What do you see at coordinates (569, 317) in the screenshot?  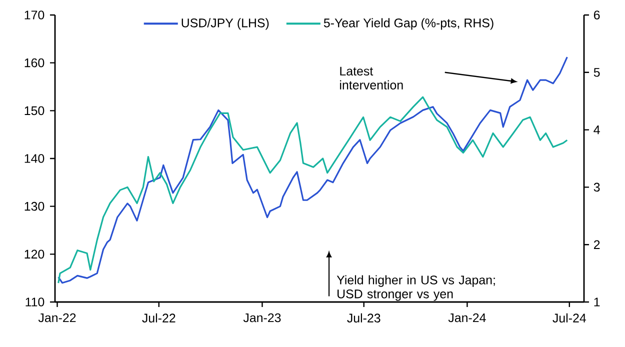 I see `x-tick-label: Jul-24` at bounding box center [569, 317].